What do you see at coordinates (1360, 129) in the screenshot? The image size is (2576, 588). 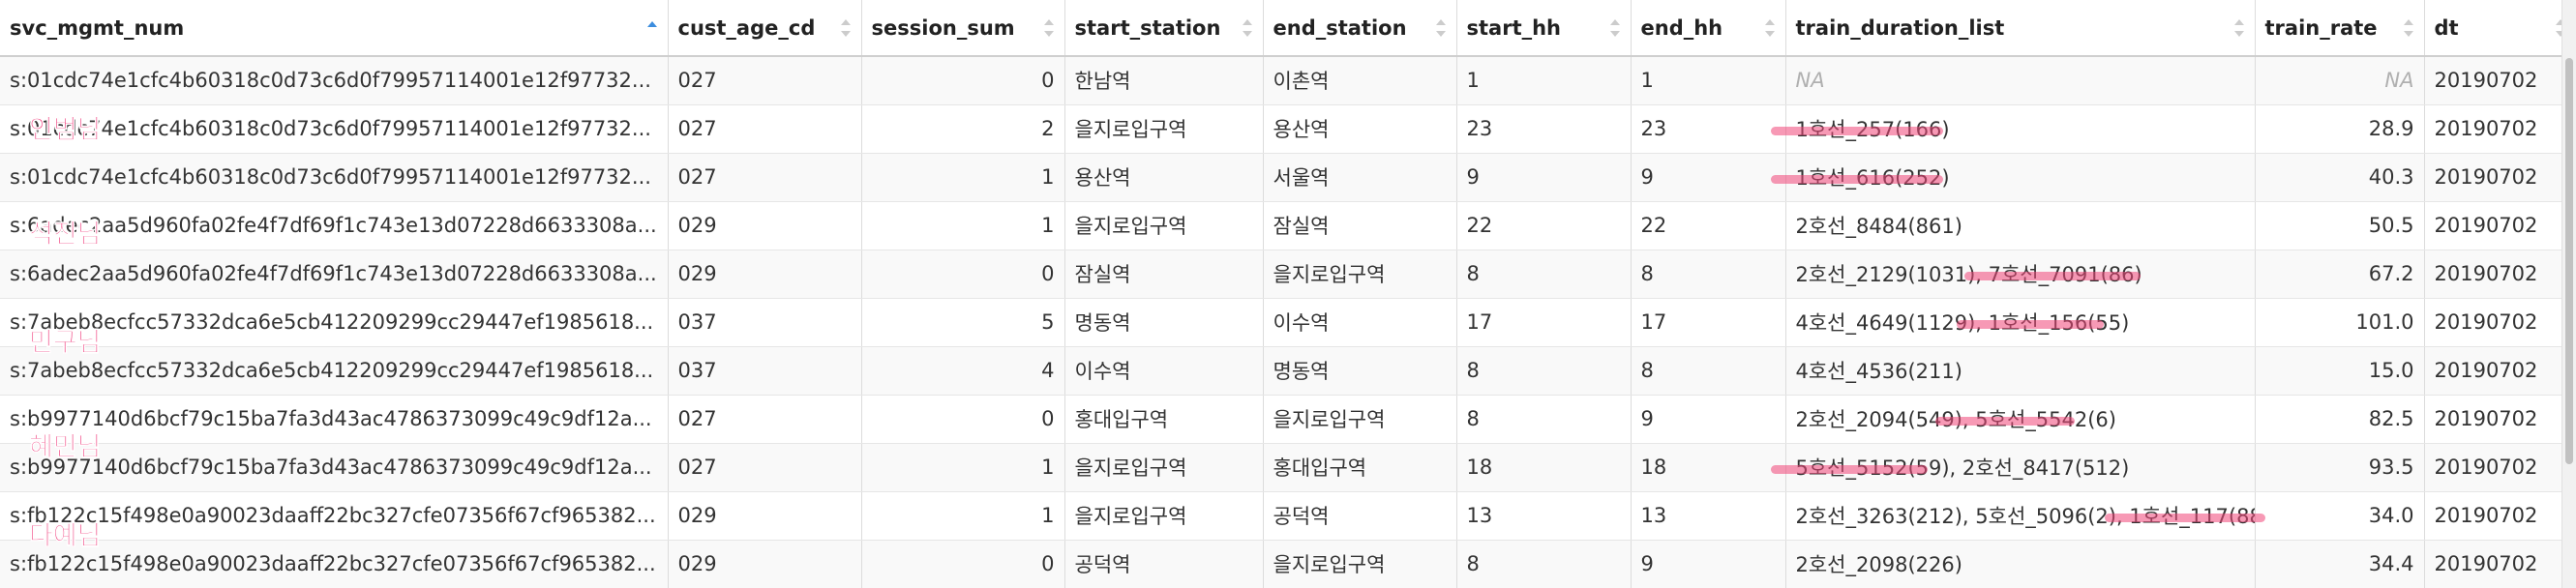 I see `cell-end-station: 용산역` at bounding box center [1360, 129].